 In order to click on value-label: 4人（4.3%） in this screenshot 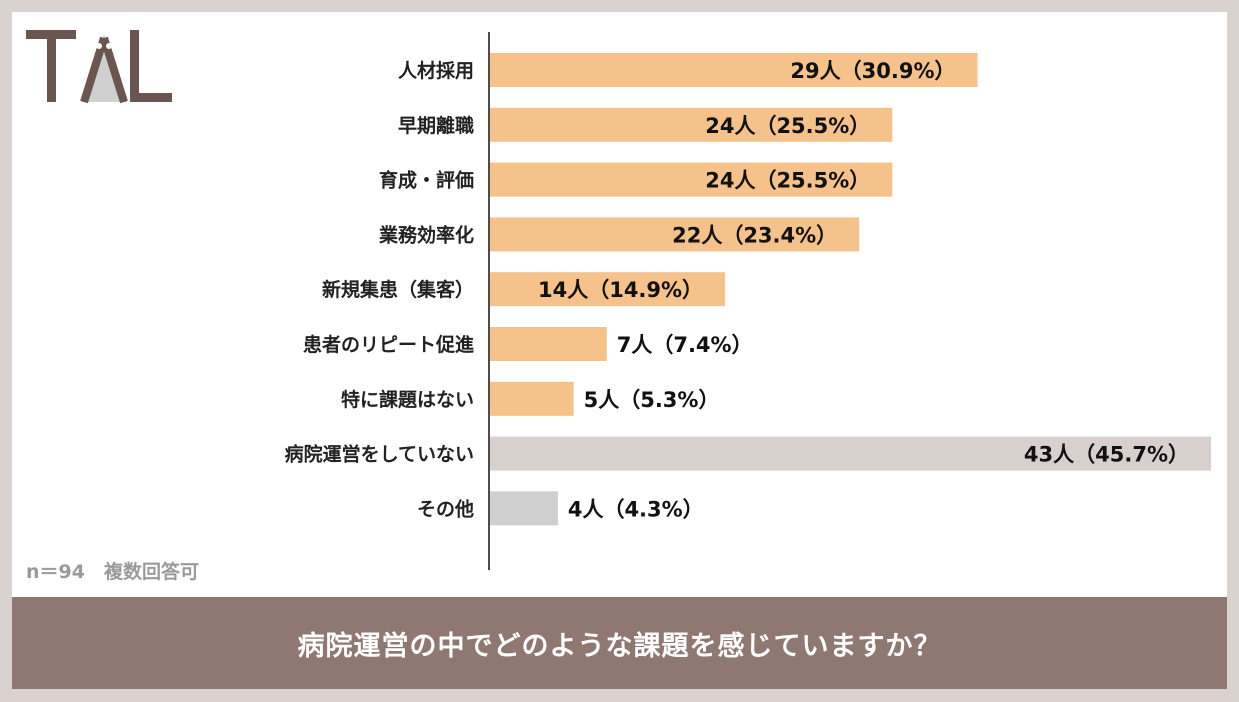, I will do `click(636, 509)`.